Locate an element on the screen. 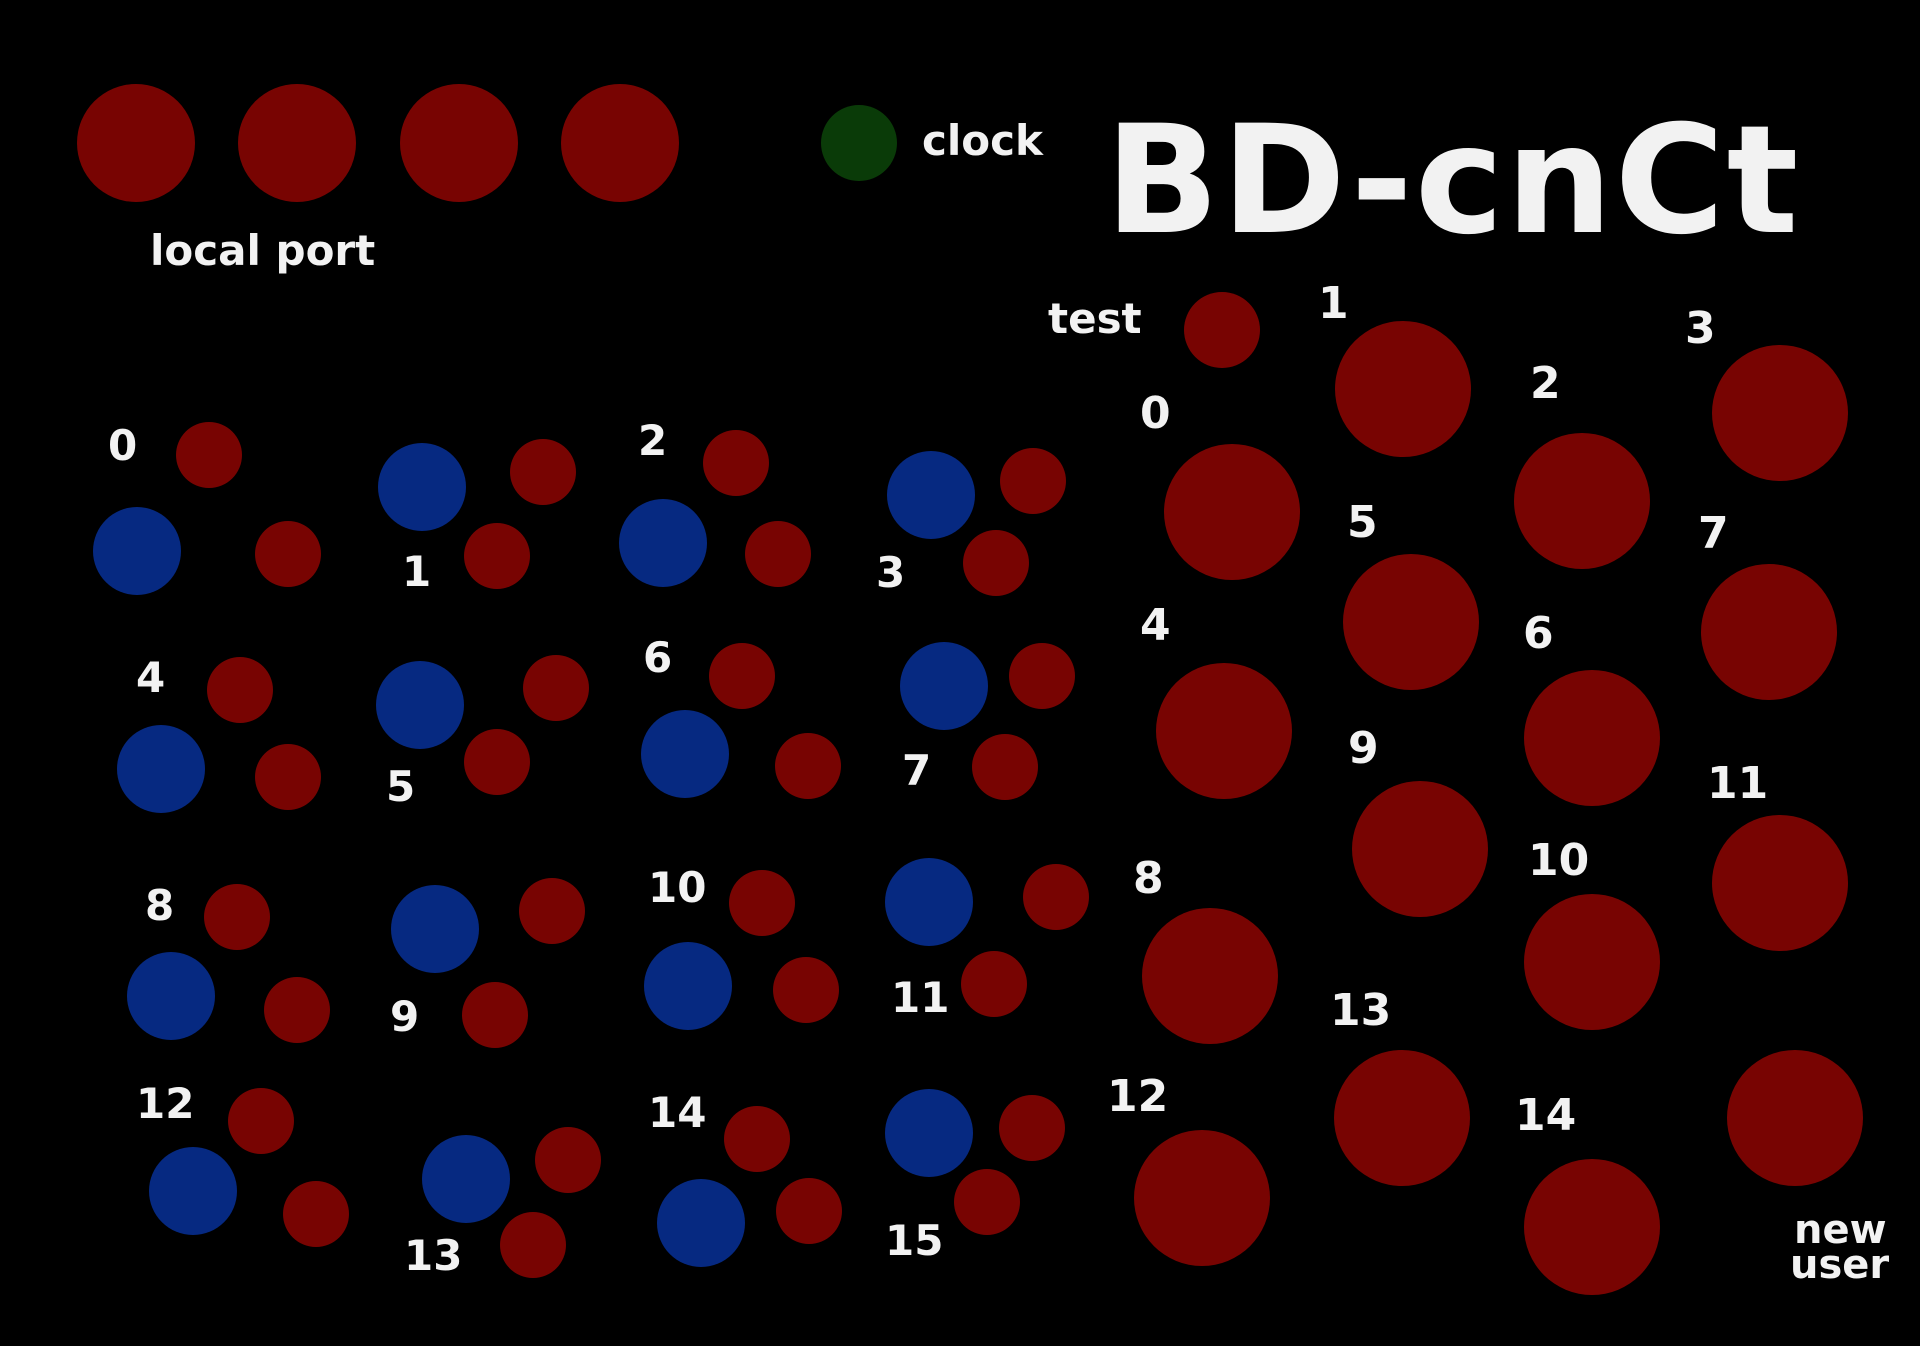  button-label: 4 is located at coordinates (1155, 625).